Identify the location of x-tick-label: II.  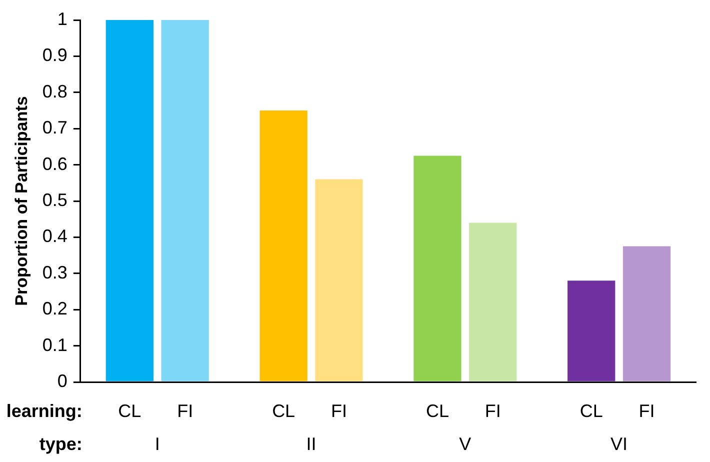
(311, 444).